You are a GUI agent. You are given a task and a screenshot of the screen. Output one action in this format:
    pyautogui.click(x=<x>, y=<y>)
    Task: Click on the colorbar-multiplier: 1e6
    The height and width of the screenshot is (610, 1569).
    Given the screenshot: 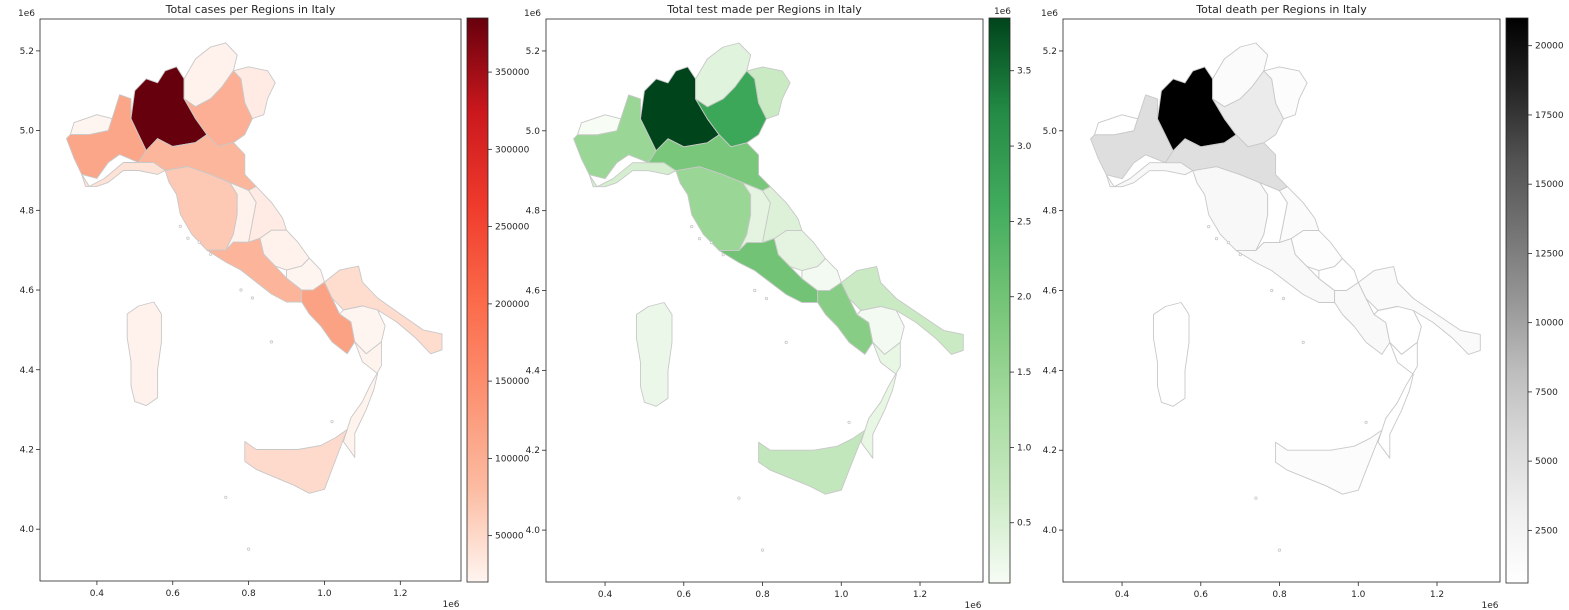 What is the action you would take?
    pyautogui.click(x=1002, y=12)
    